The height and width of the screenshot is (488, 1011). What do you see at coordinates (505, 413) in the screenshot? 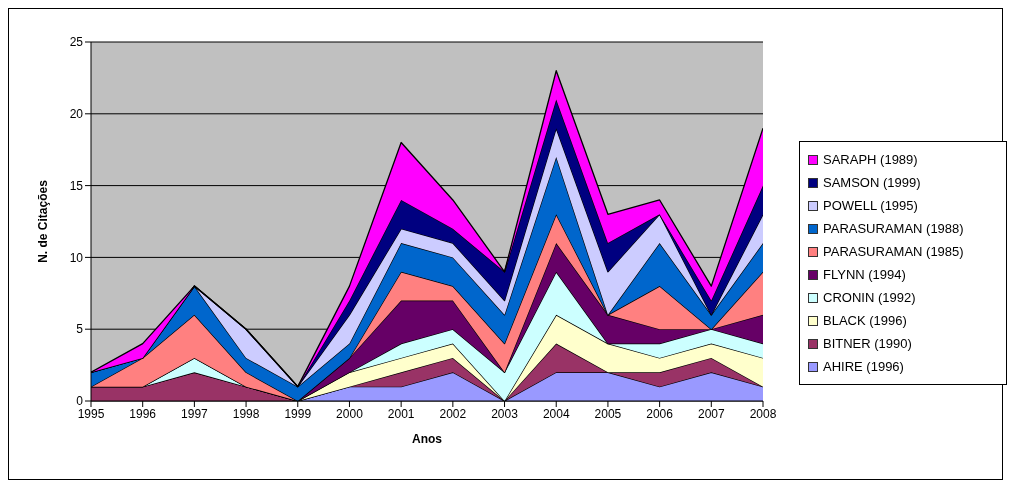
I see `x-tick-label: 2003` at bounding box center [505, 413].